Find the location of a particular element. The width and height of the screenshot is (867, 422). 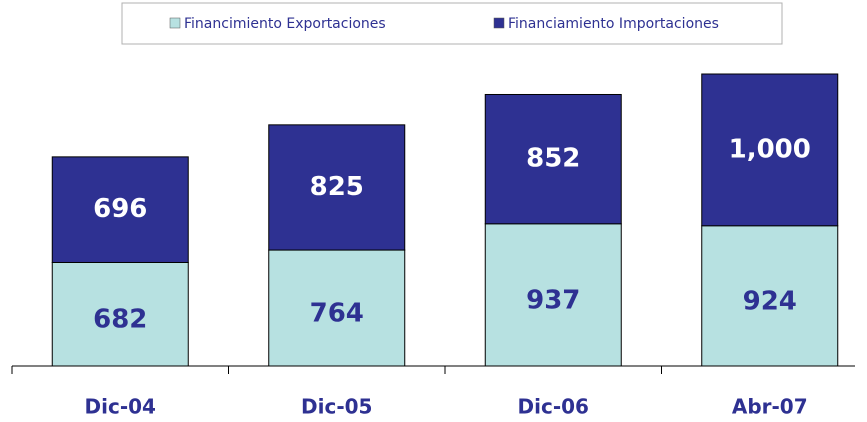

x-tick-label: Abr-07 is located at coordinates (770, 407).